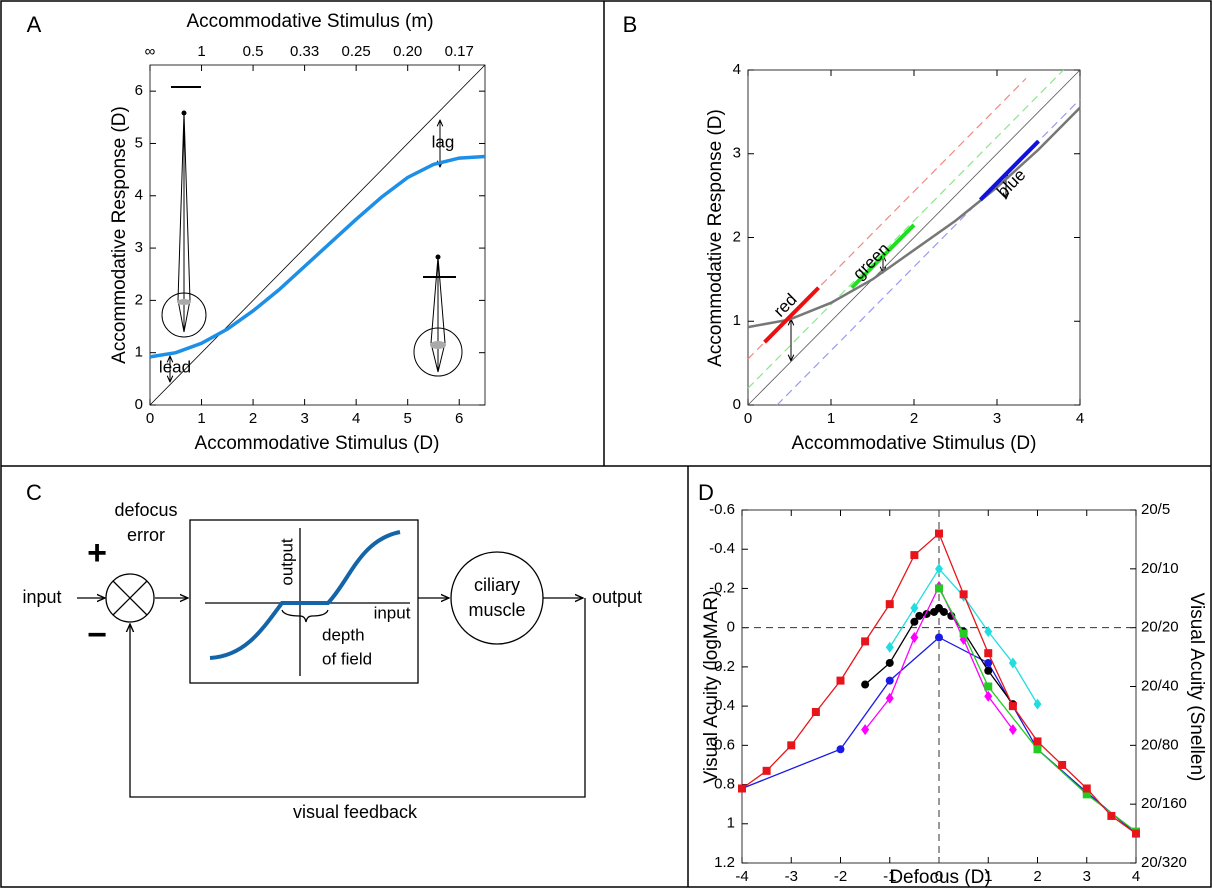  I want to click on y-axis-label: Accommodative Response (D), so click(715, 238).